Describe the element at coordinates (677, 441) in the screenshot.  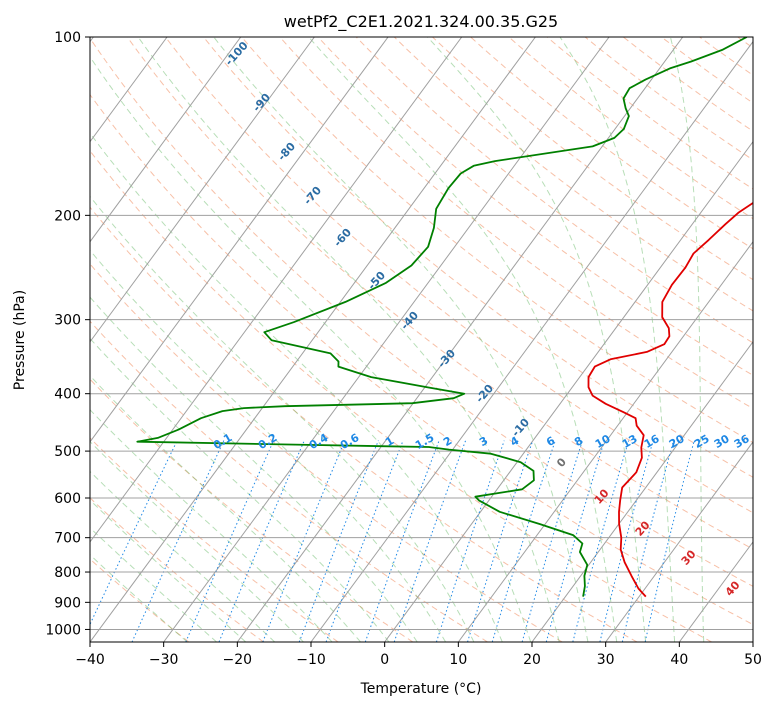
I see `mixing-ratio-label: 20` at that location.